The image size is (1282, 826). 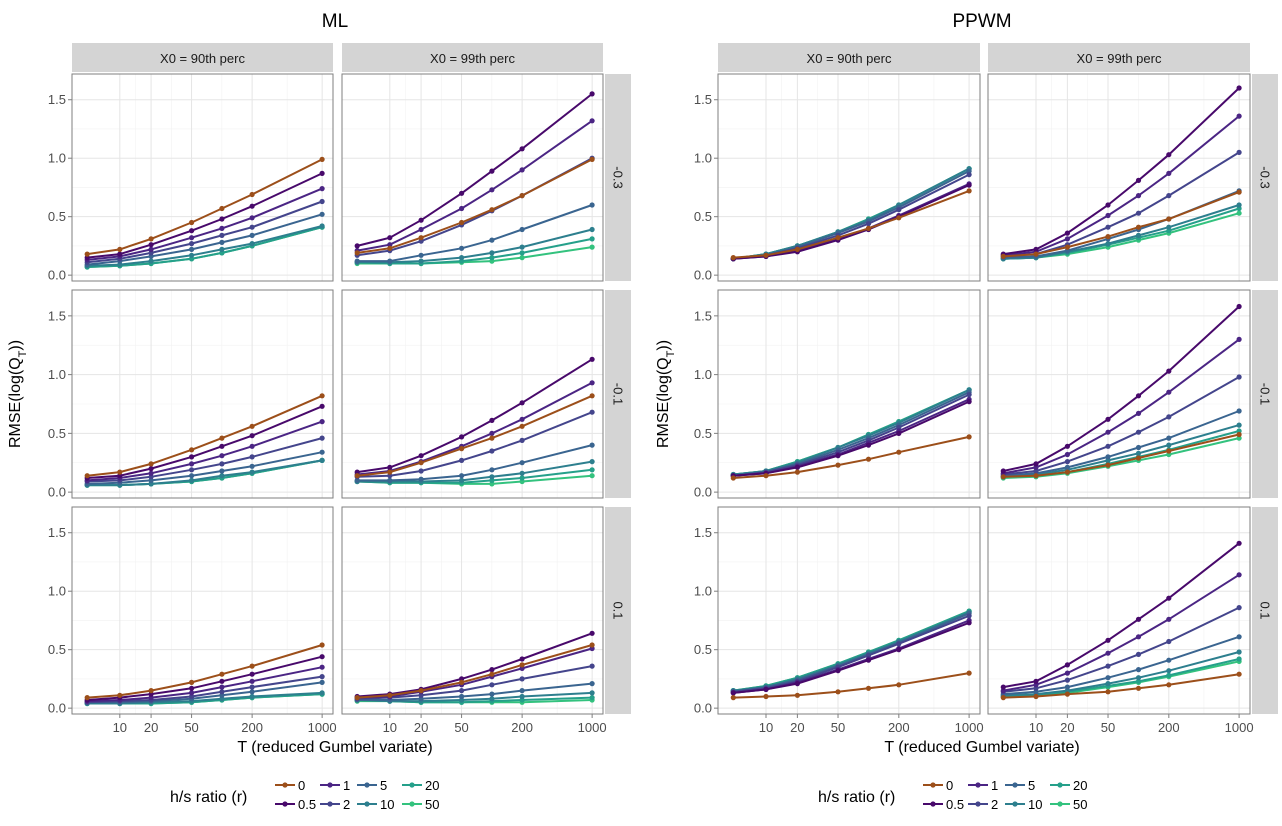 I want to click on legend-label: 50, so click(x=1080, y=804).